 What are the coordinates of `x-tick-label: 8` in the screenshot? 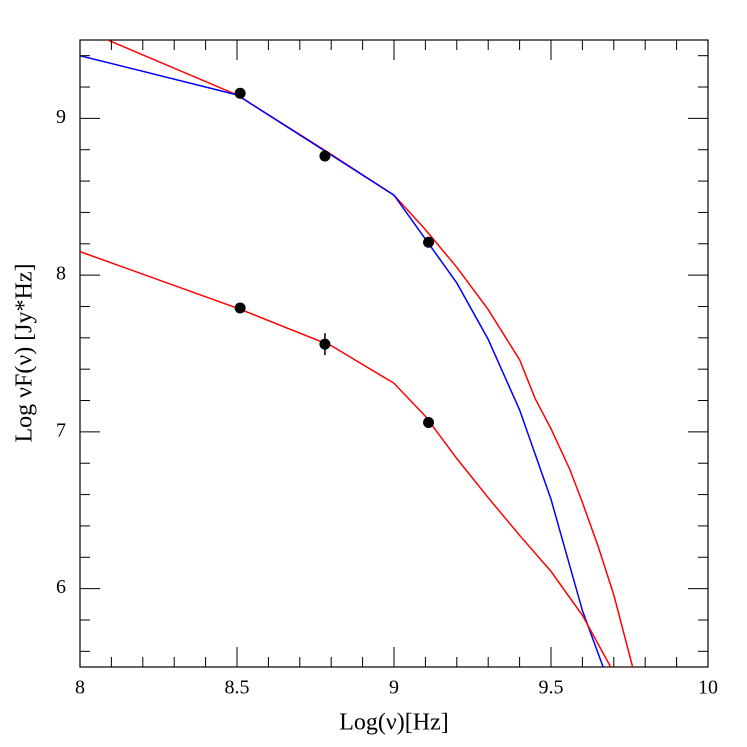 It's located at (80, 688).